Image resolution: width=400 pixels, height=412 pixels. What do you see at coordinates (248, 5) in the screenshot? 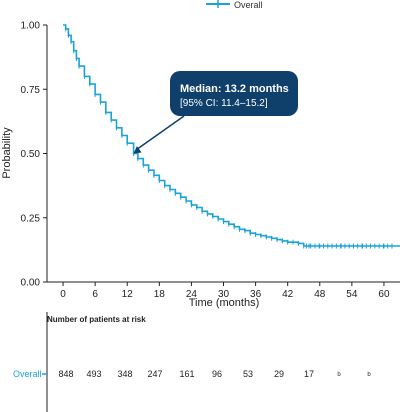
I see `legend-label: Overall` at bounding box center [248, 5].